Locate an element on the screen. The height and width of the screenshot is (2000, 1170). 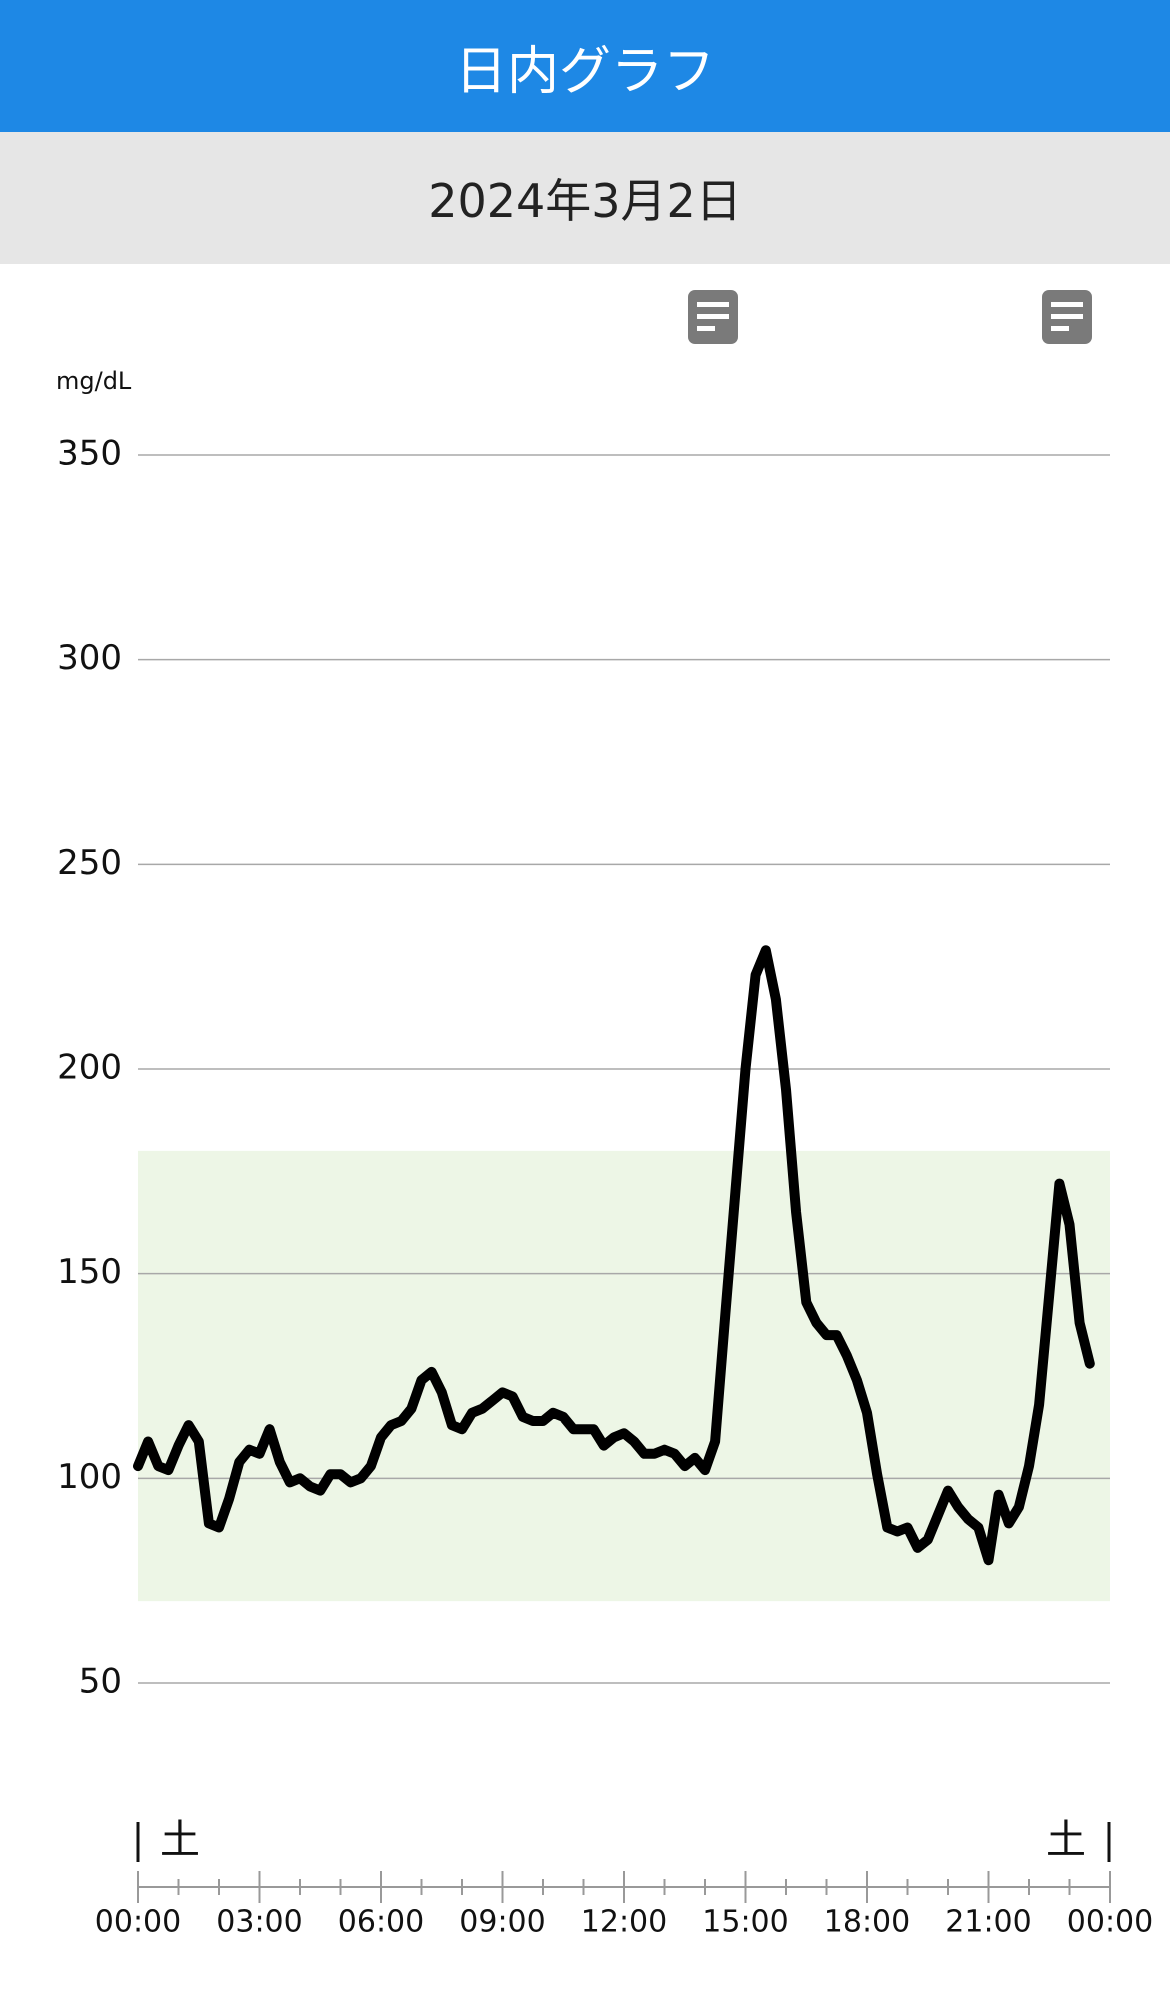
y-tick-label: 300 is located at coordinates (89, 658).